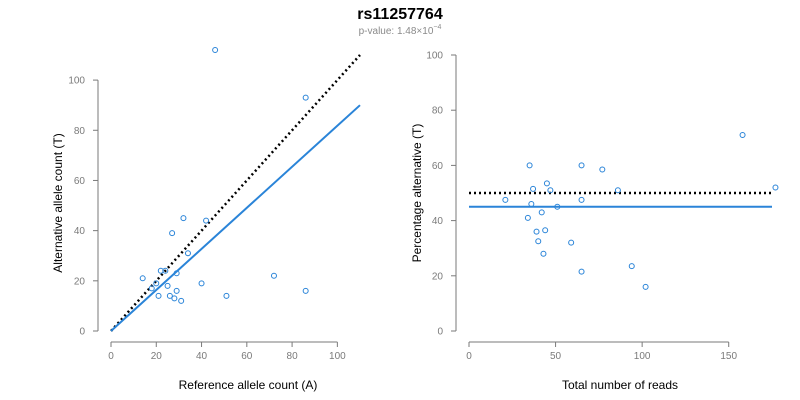  Describe the element at coordinates (438, 221) in the screenshot. I see `right-y-tick-label: 40` at that location.